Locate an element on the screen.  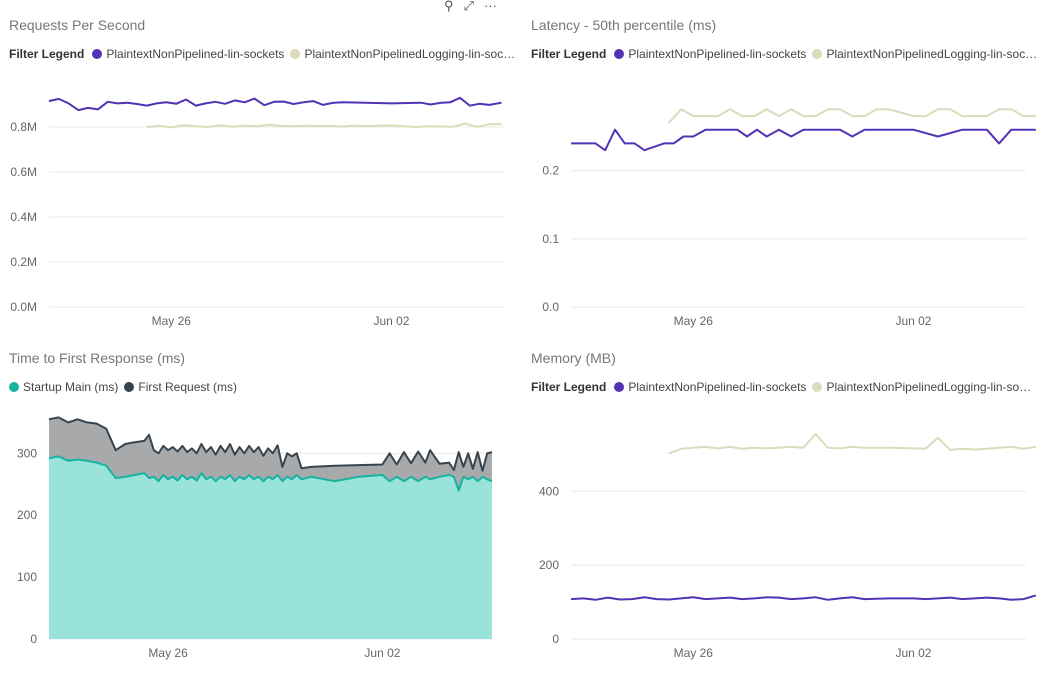
y-tick-label: 0.2M is located at coordinates (23, 262).